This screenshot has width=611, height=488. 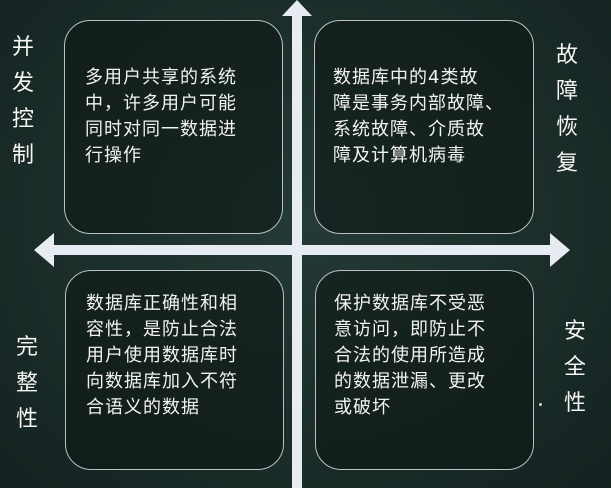 I want to click on security-description-box: 保护数据库不受恶 意访问，即防止不 合法的使用所造成 的数据泄漏、更改 或破坏, so click(x=424, y=370).